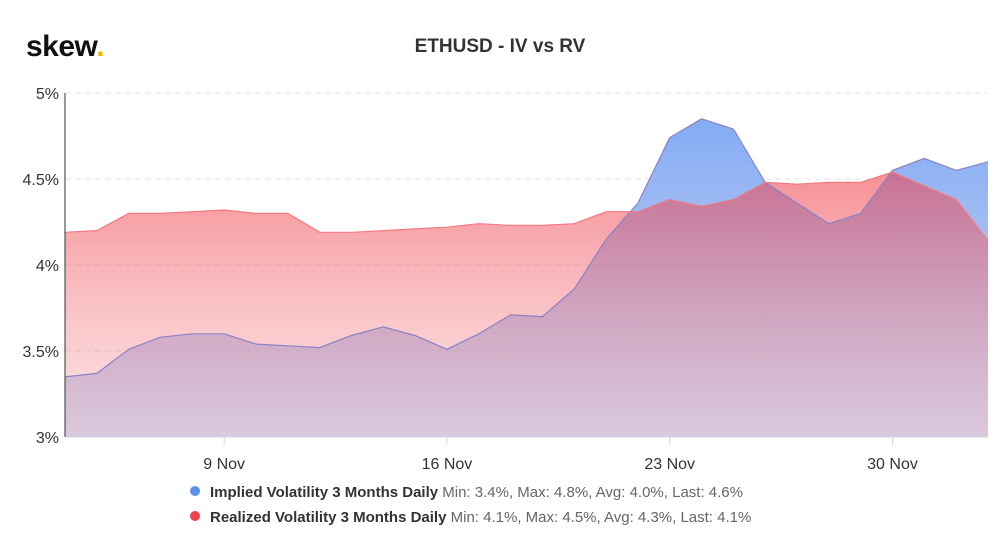 The image size is (1000, 558). Describe the element at coordinates (224, 464) in the screenshot. I see `x-tick-label: 9 Nov` at that location.